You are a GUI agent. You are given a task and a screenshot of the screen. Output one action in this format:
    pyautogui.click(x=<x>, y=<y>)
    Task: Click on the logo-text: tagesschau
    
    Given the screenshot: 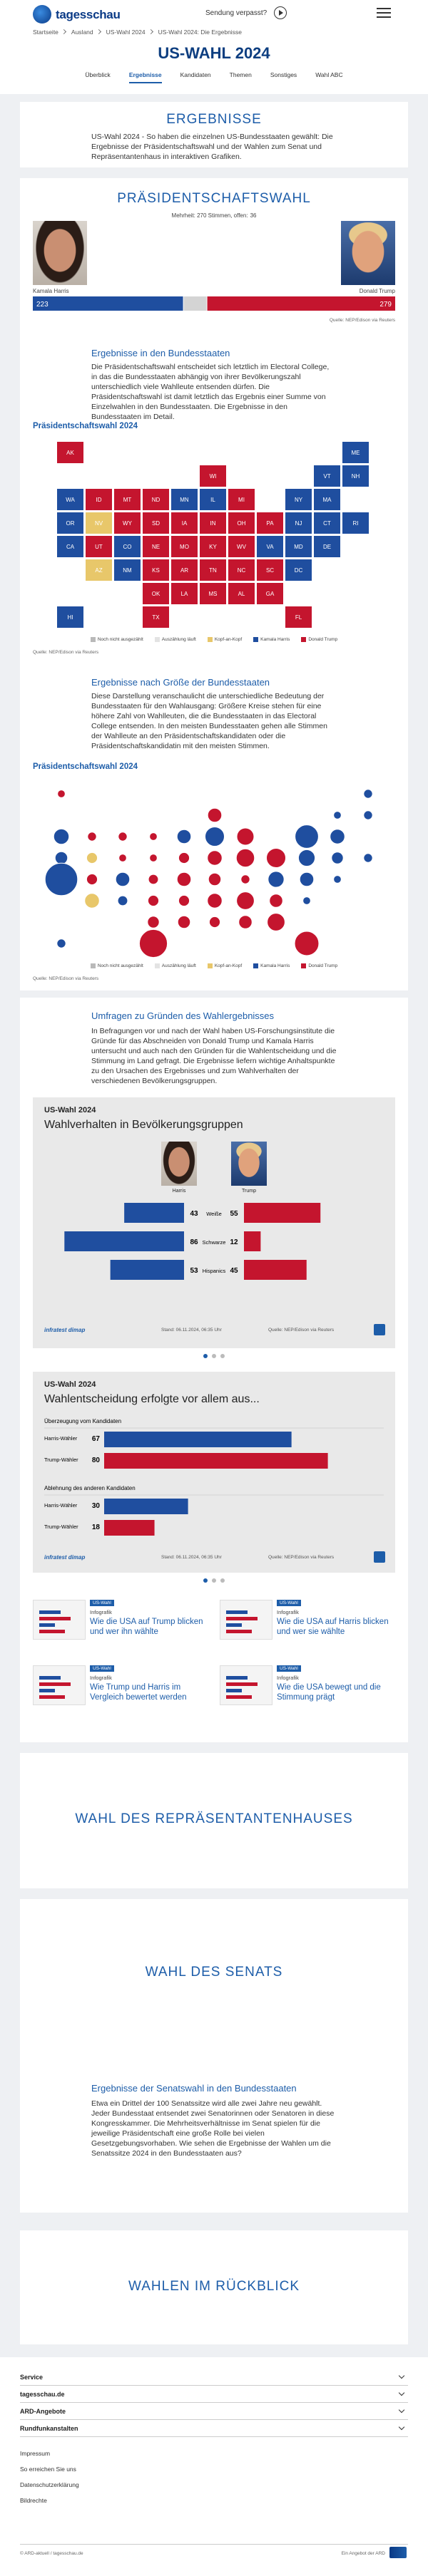 What is the action you would take?
    pyautogui.click(x=88, y=15)
    